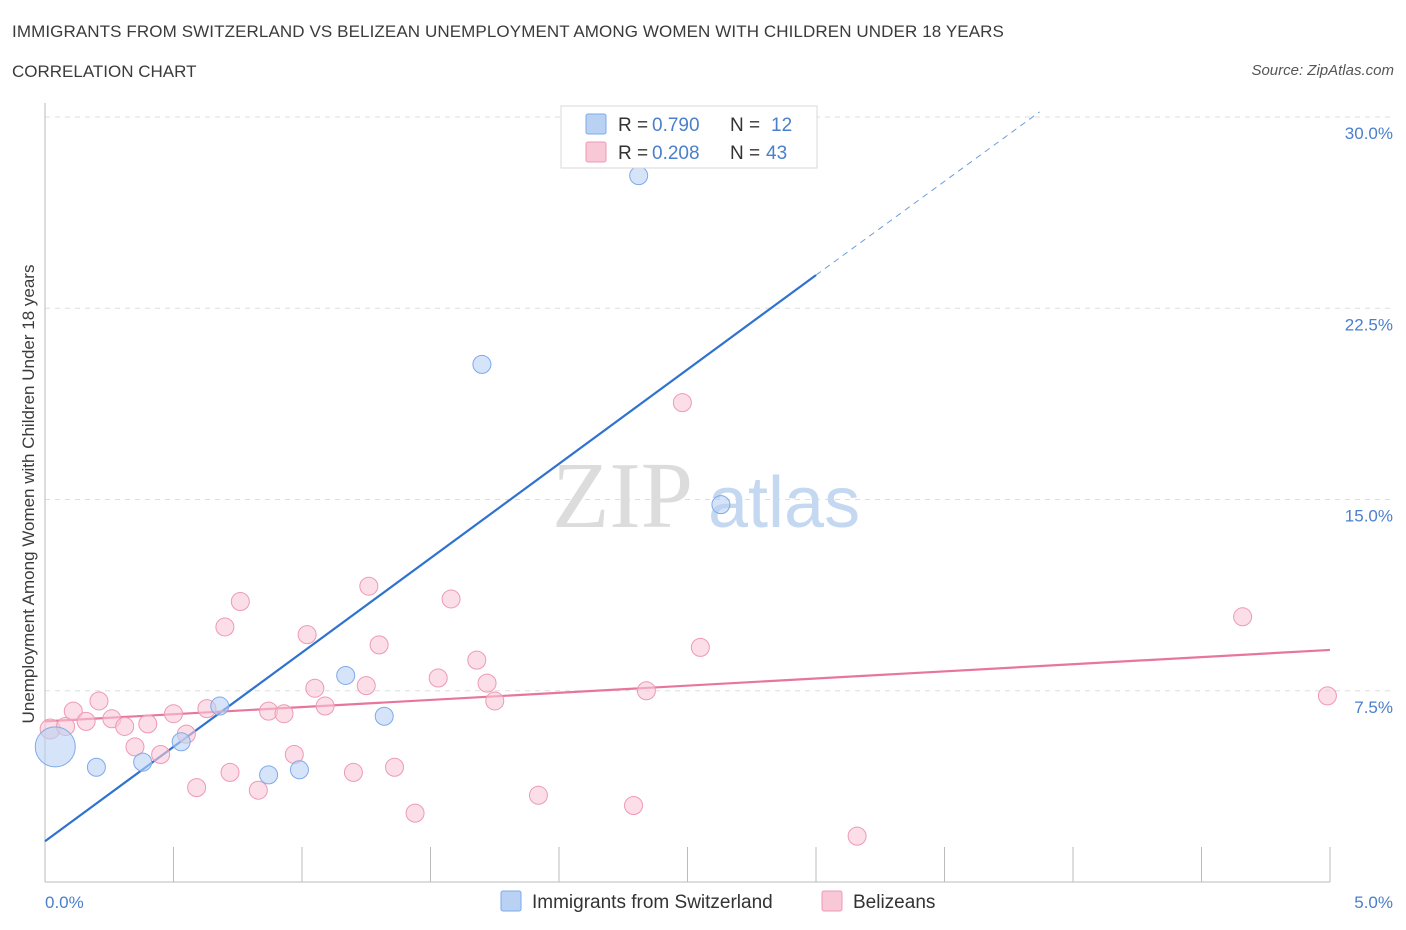 The width and height of the screenshot is (1406, 930). What do you see at coordinates (633, 125) in the screenshot?
I see `legend-r-label-switzerland: R =` at bounding box center [633, 125].